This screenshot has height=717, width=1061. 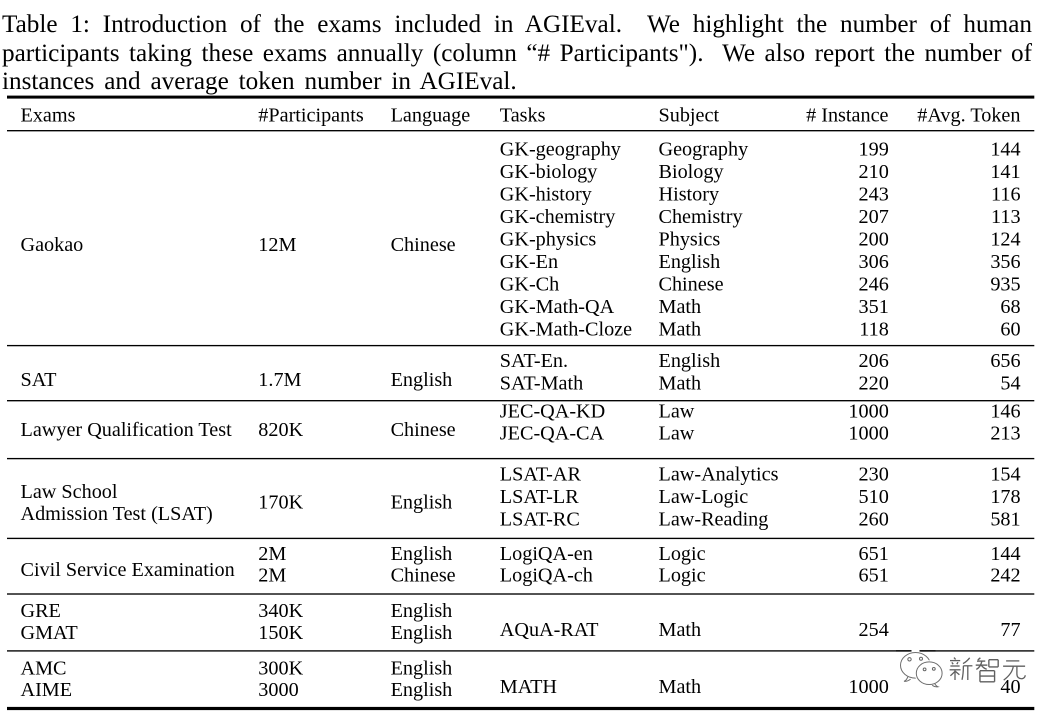 What do you see at coordinates (874, 195) in the screenshot?
I see `svg-text: 243` at bounding box center [874, 195].